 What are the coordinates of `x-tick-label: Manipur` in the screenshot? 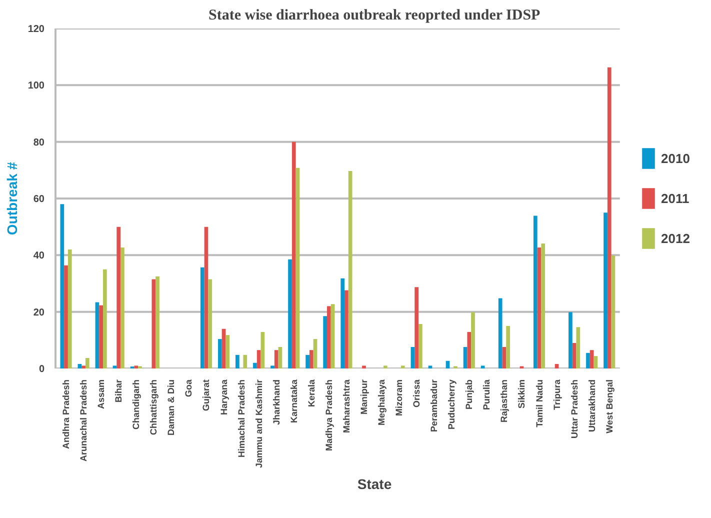 It's located at (363, 396).